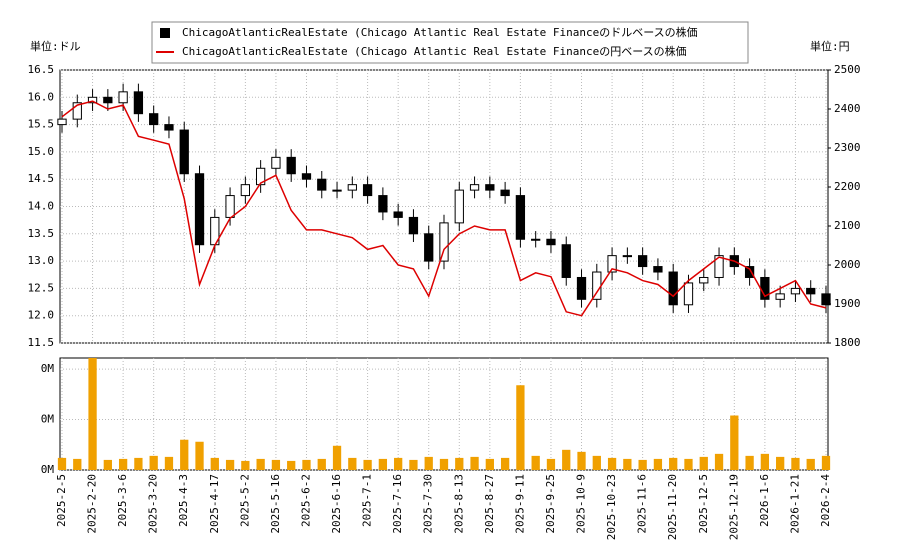 The image size is (900, 554). Describe the element at coordinates (41, 69) in the screenshot. I see `y-tick-label: 16.5` at that location.